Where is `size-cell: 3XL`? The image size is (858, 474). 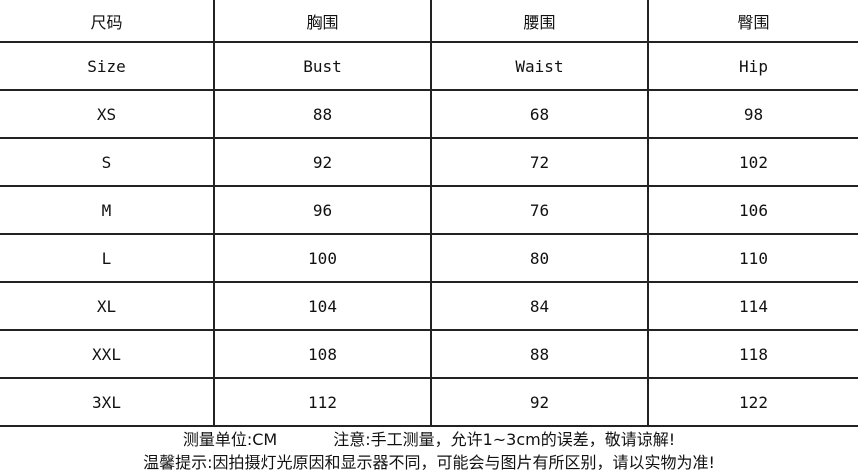
size-cell: 3XL is located at coordinates (107, 402).